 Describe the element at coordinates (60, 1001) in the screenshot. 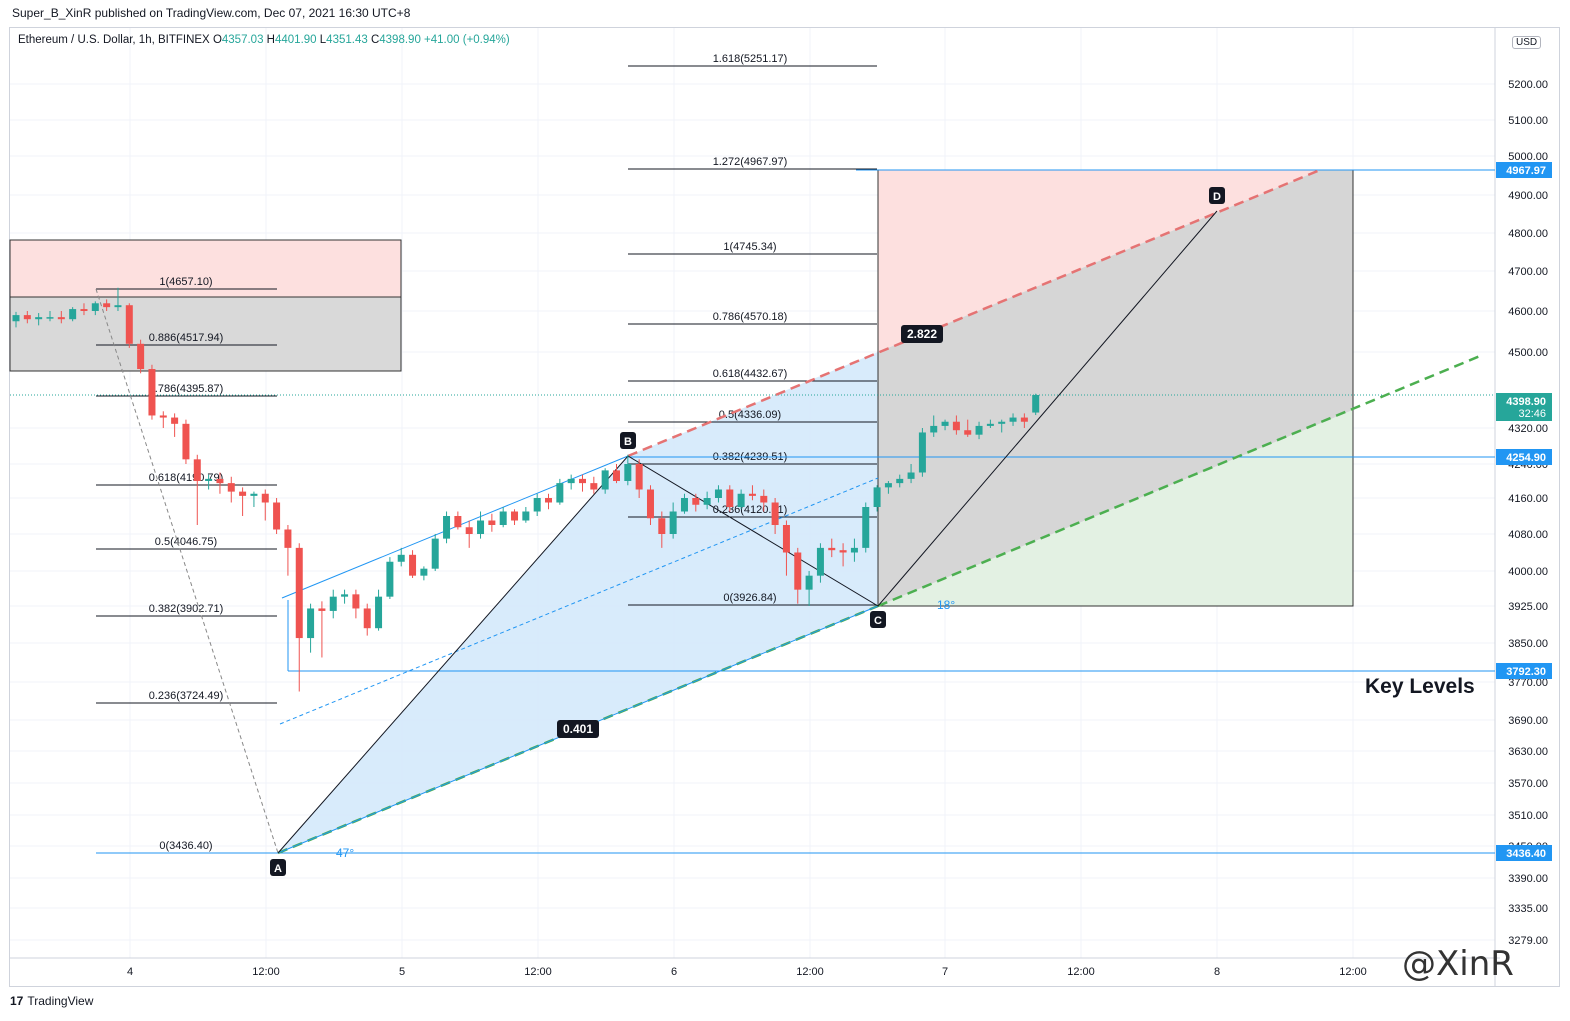

I see `footer-brand: TradingView` at that location.